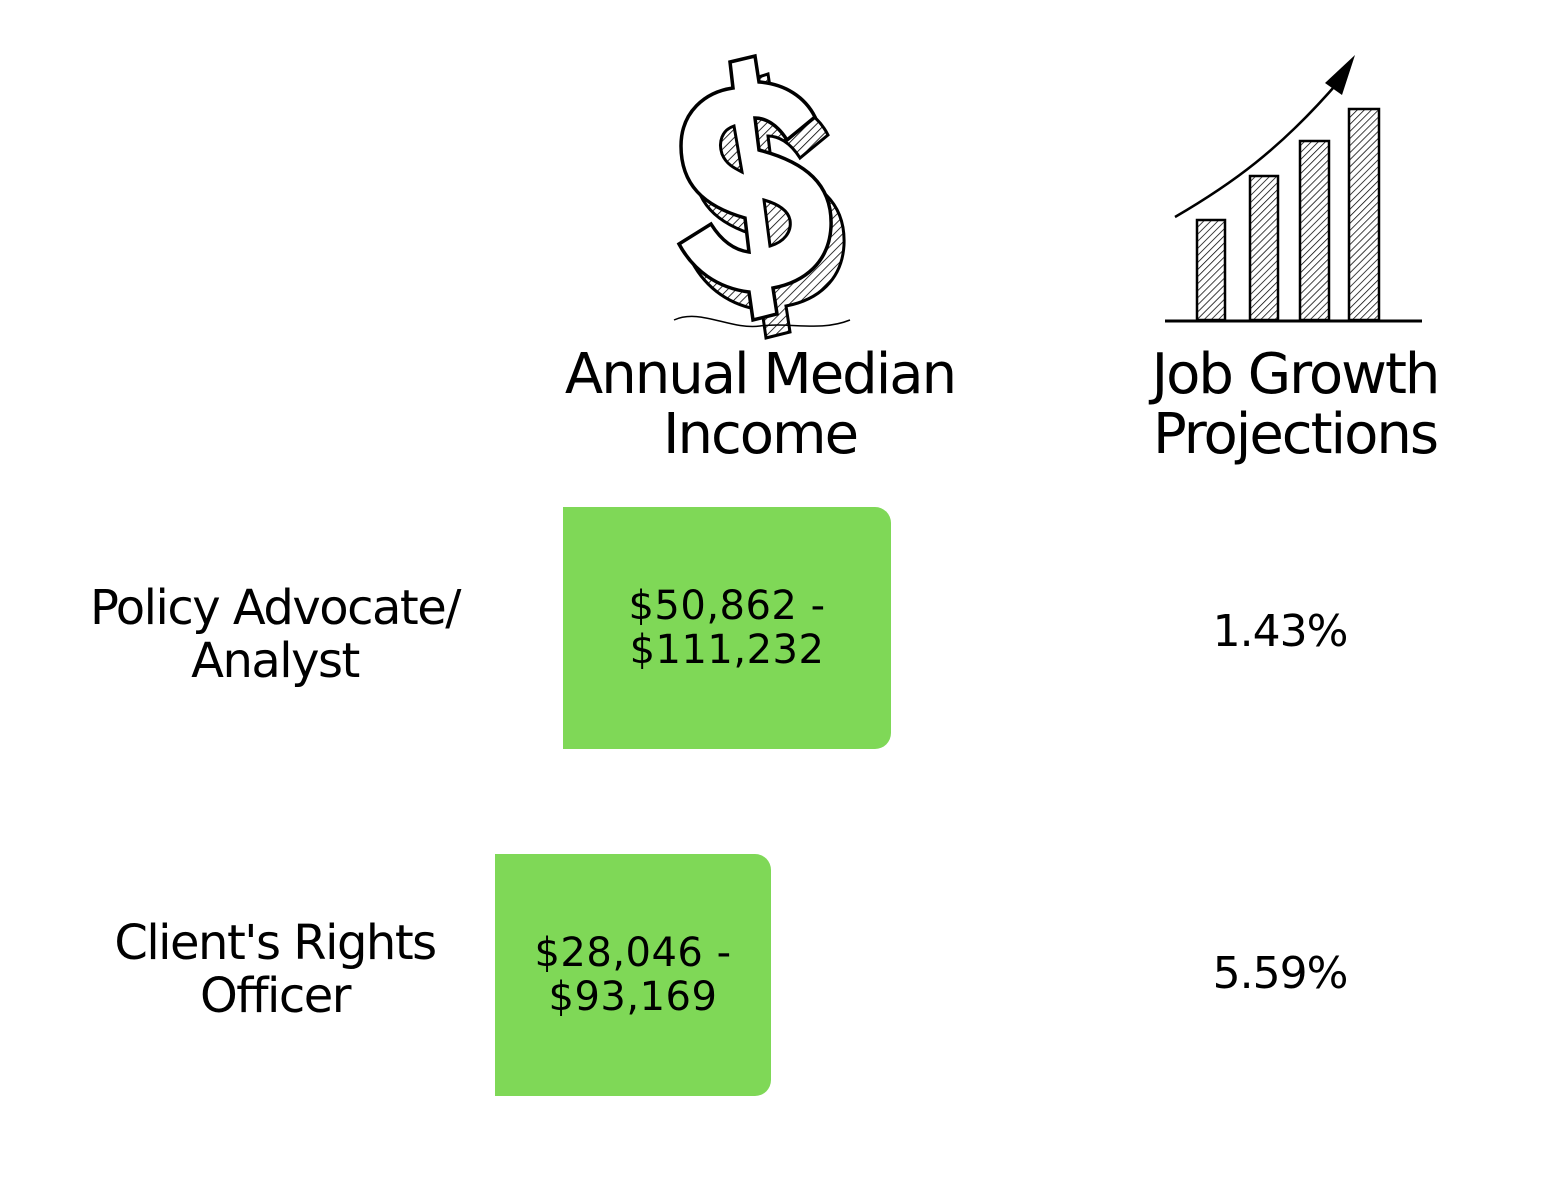 The width and height of the screenshot is (1562, 1200). I want to click on bar-chart-growth-icon, so click(1293, 189).